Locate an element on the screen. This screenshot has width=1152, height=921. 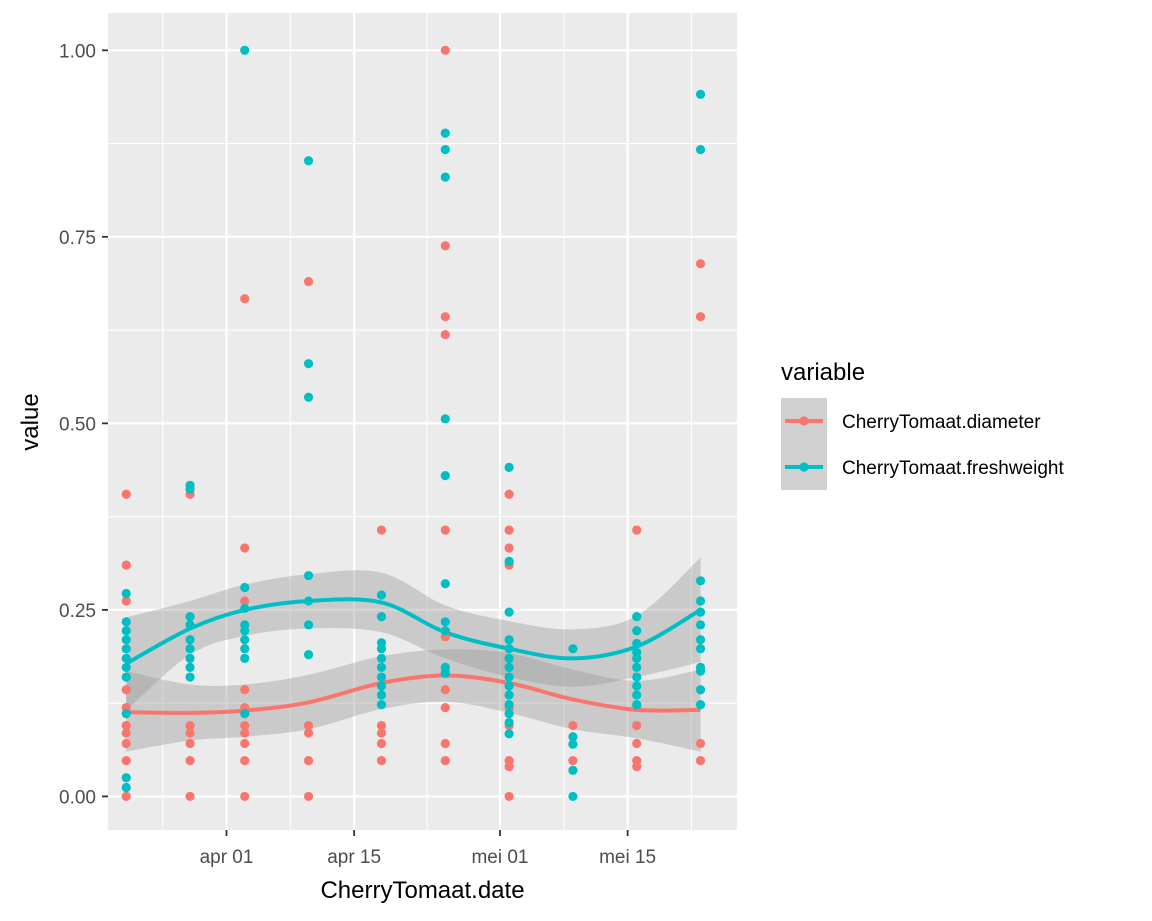
x-tick-label: mei 15 is located at coordinates (627, 857).